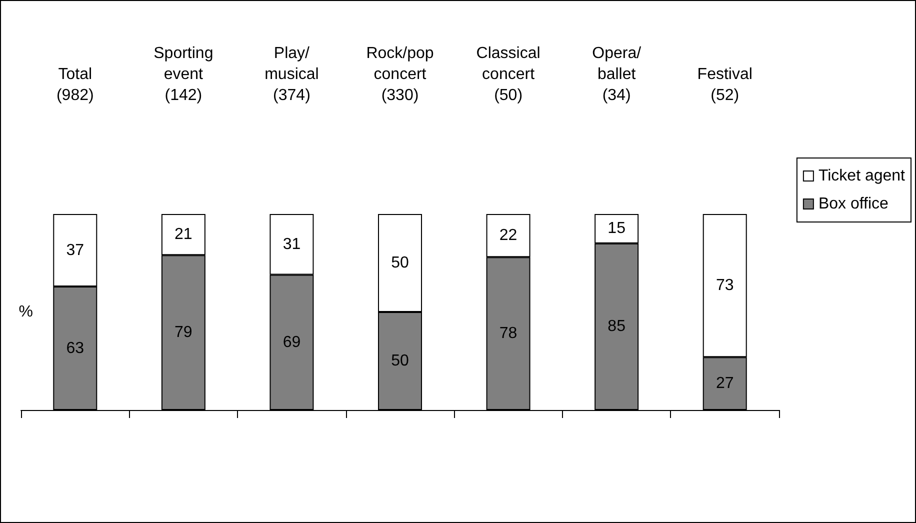  What do you see at coordinates (725, 383) in the screenshot?
I see `data-label: 27` at bounding box center [725, 383].